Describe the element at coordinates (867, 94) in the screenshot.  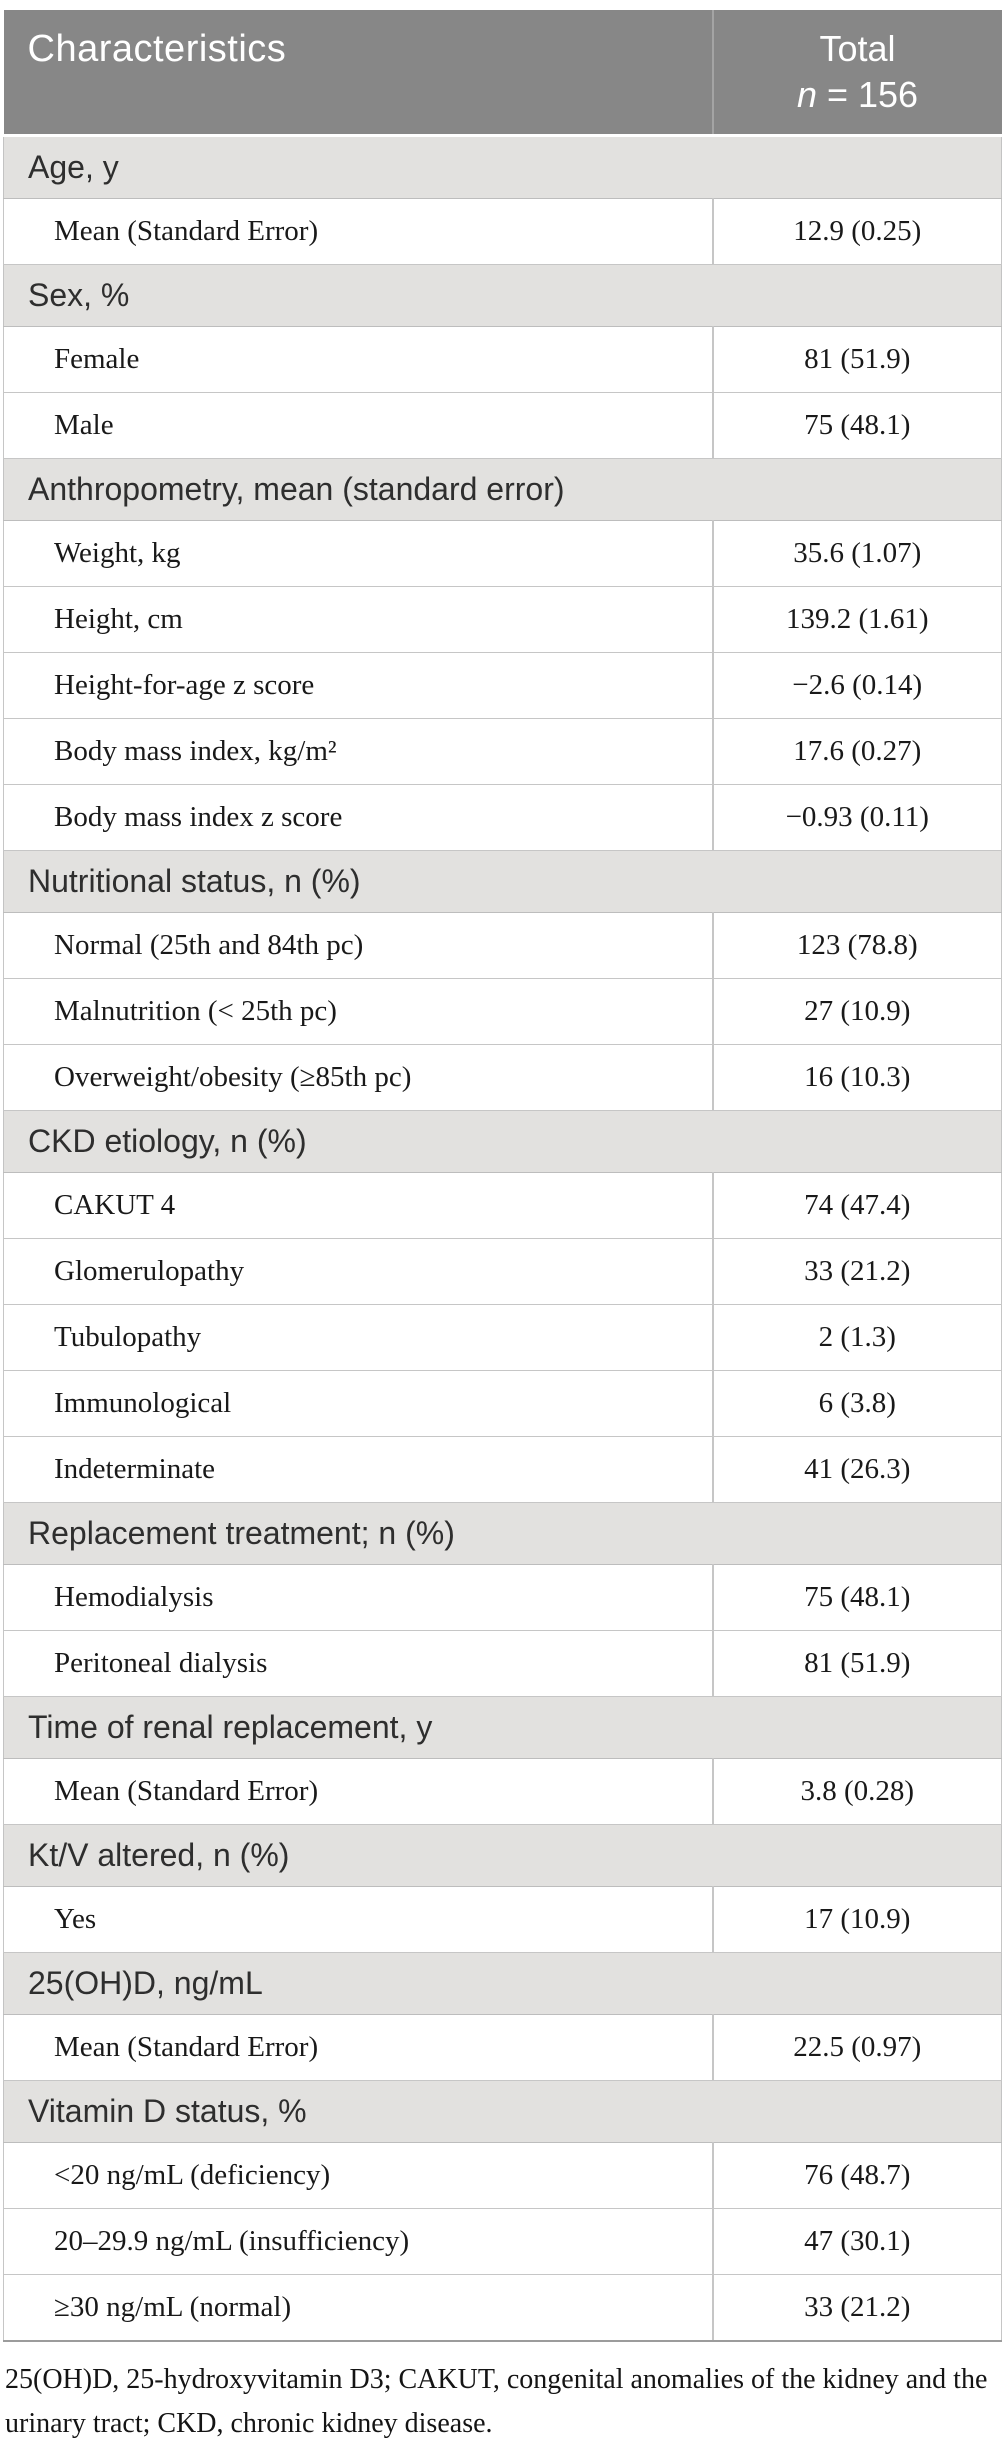
I see `n-value: = 156` at that location.